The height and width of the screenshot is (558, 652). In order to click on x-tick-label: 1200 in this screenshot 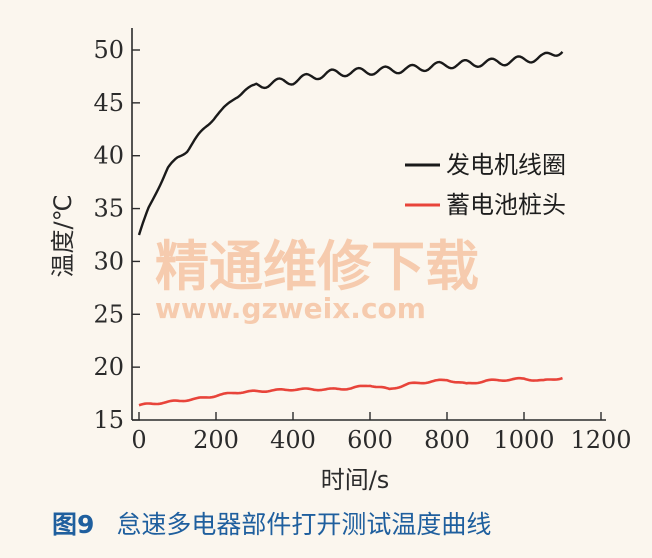, I will do `click(600, 440)`.